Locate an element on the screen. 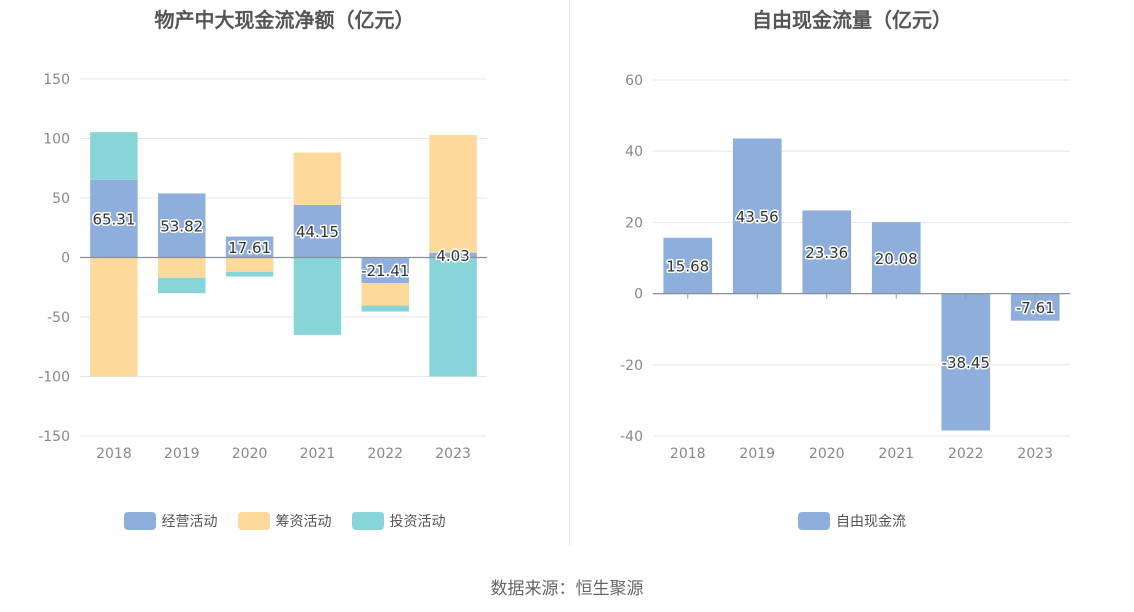  bar-经营活动-2022 is located at coordinates (385, 270).